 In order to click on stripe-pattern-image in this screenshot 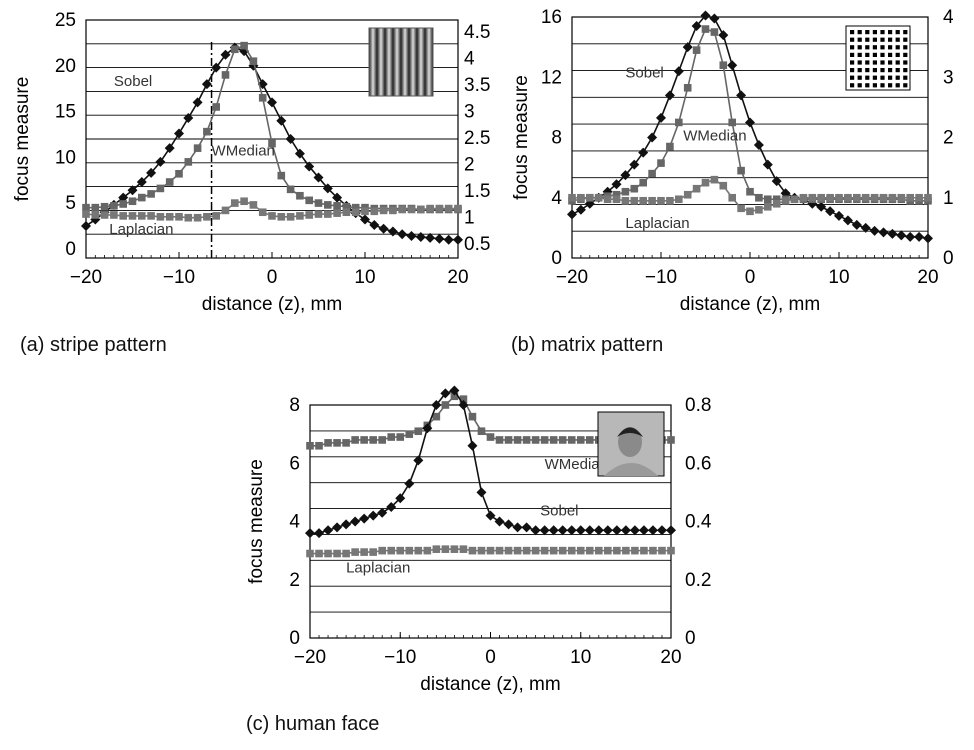, I will do `click(401, 62)`.